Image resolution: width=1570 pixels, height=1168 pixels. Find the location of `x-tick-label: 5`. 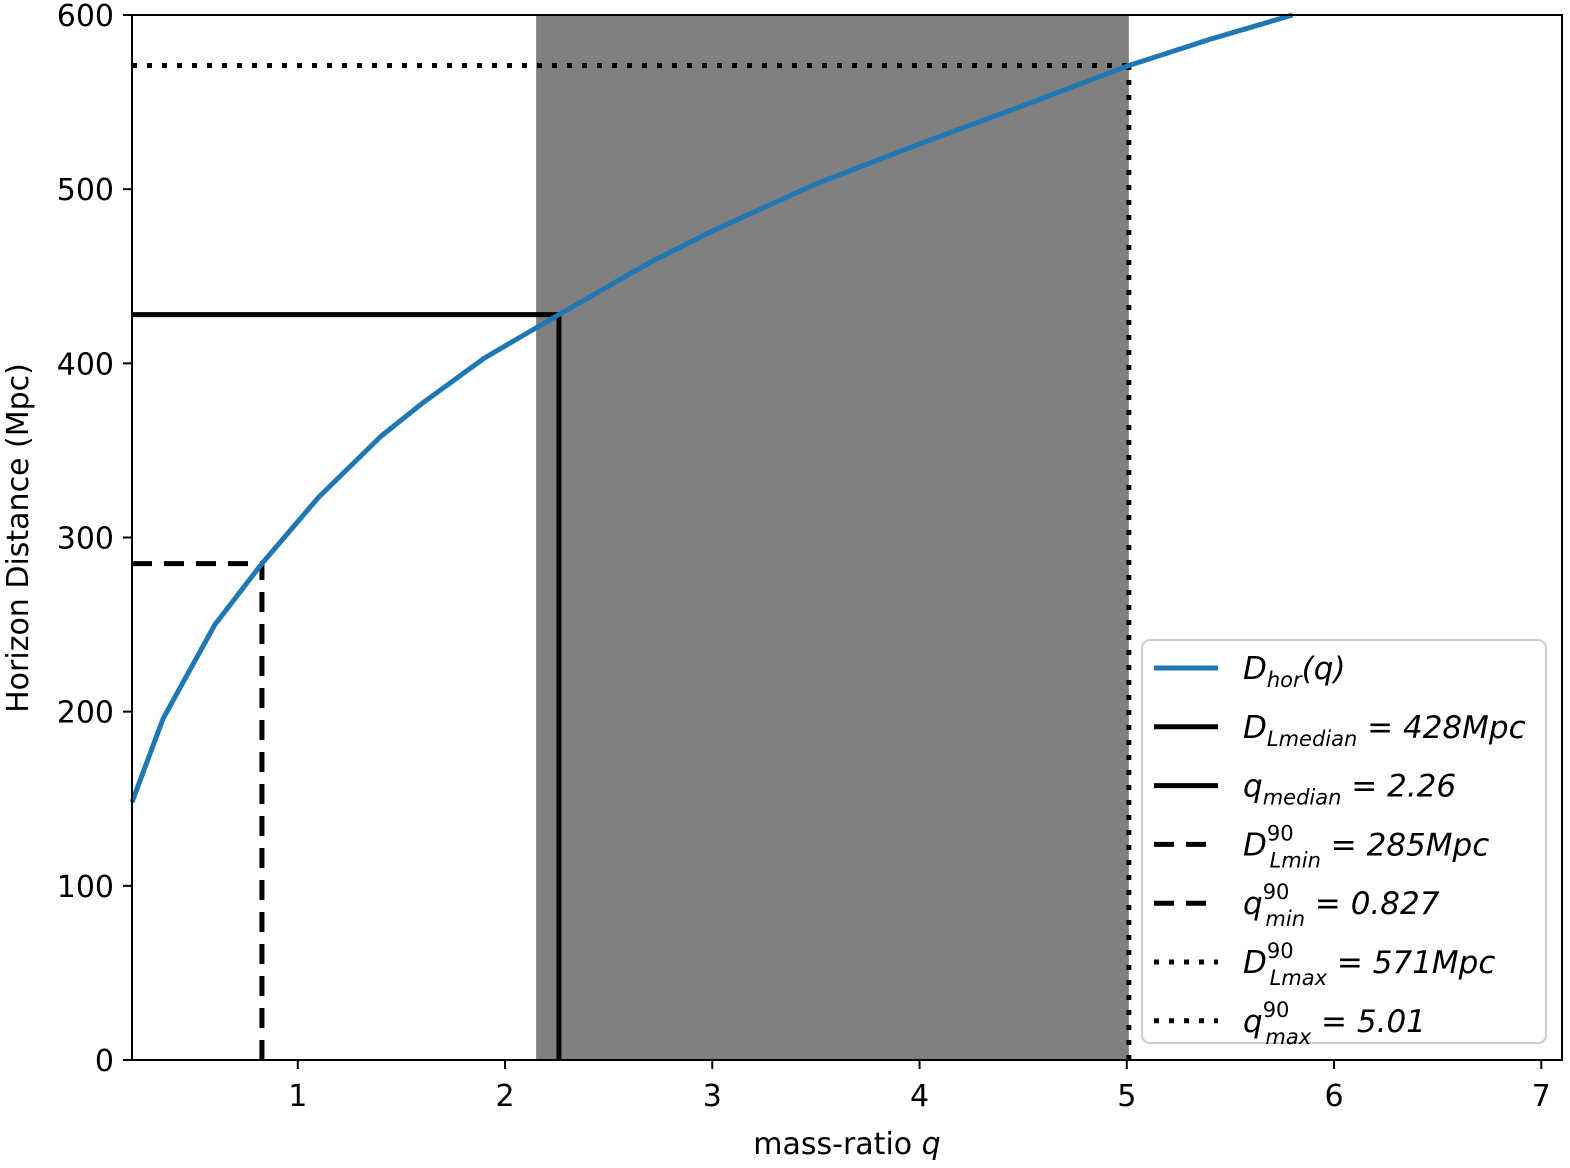

x-tick-label: 5 is located at coordinates (1126, 1096).